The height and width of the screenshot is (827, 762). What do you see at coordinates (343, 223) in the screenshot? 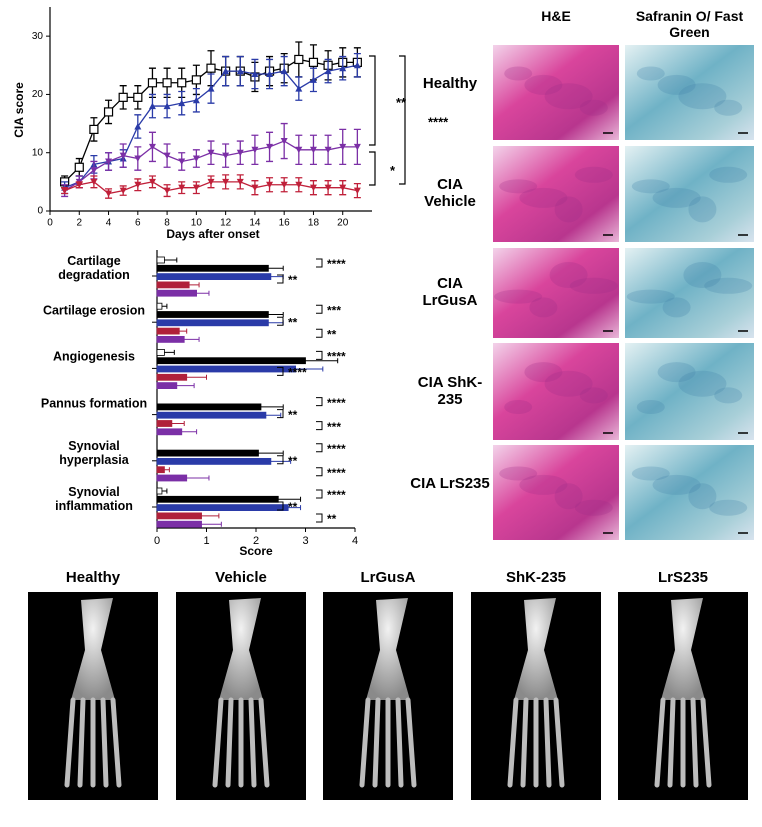
I see `x-tick-label: 20` at bounding box center [343, 223].